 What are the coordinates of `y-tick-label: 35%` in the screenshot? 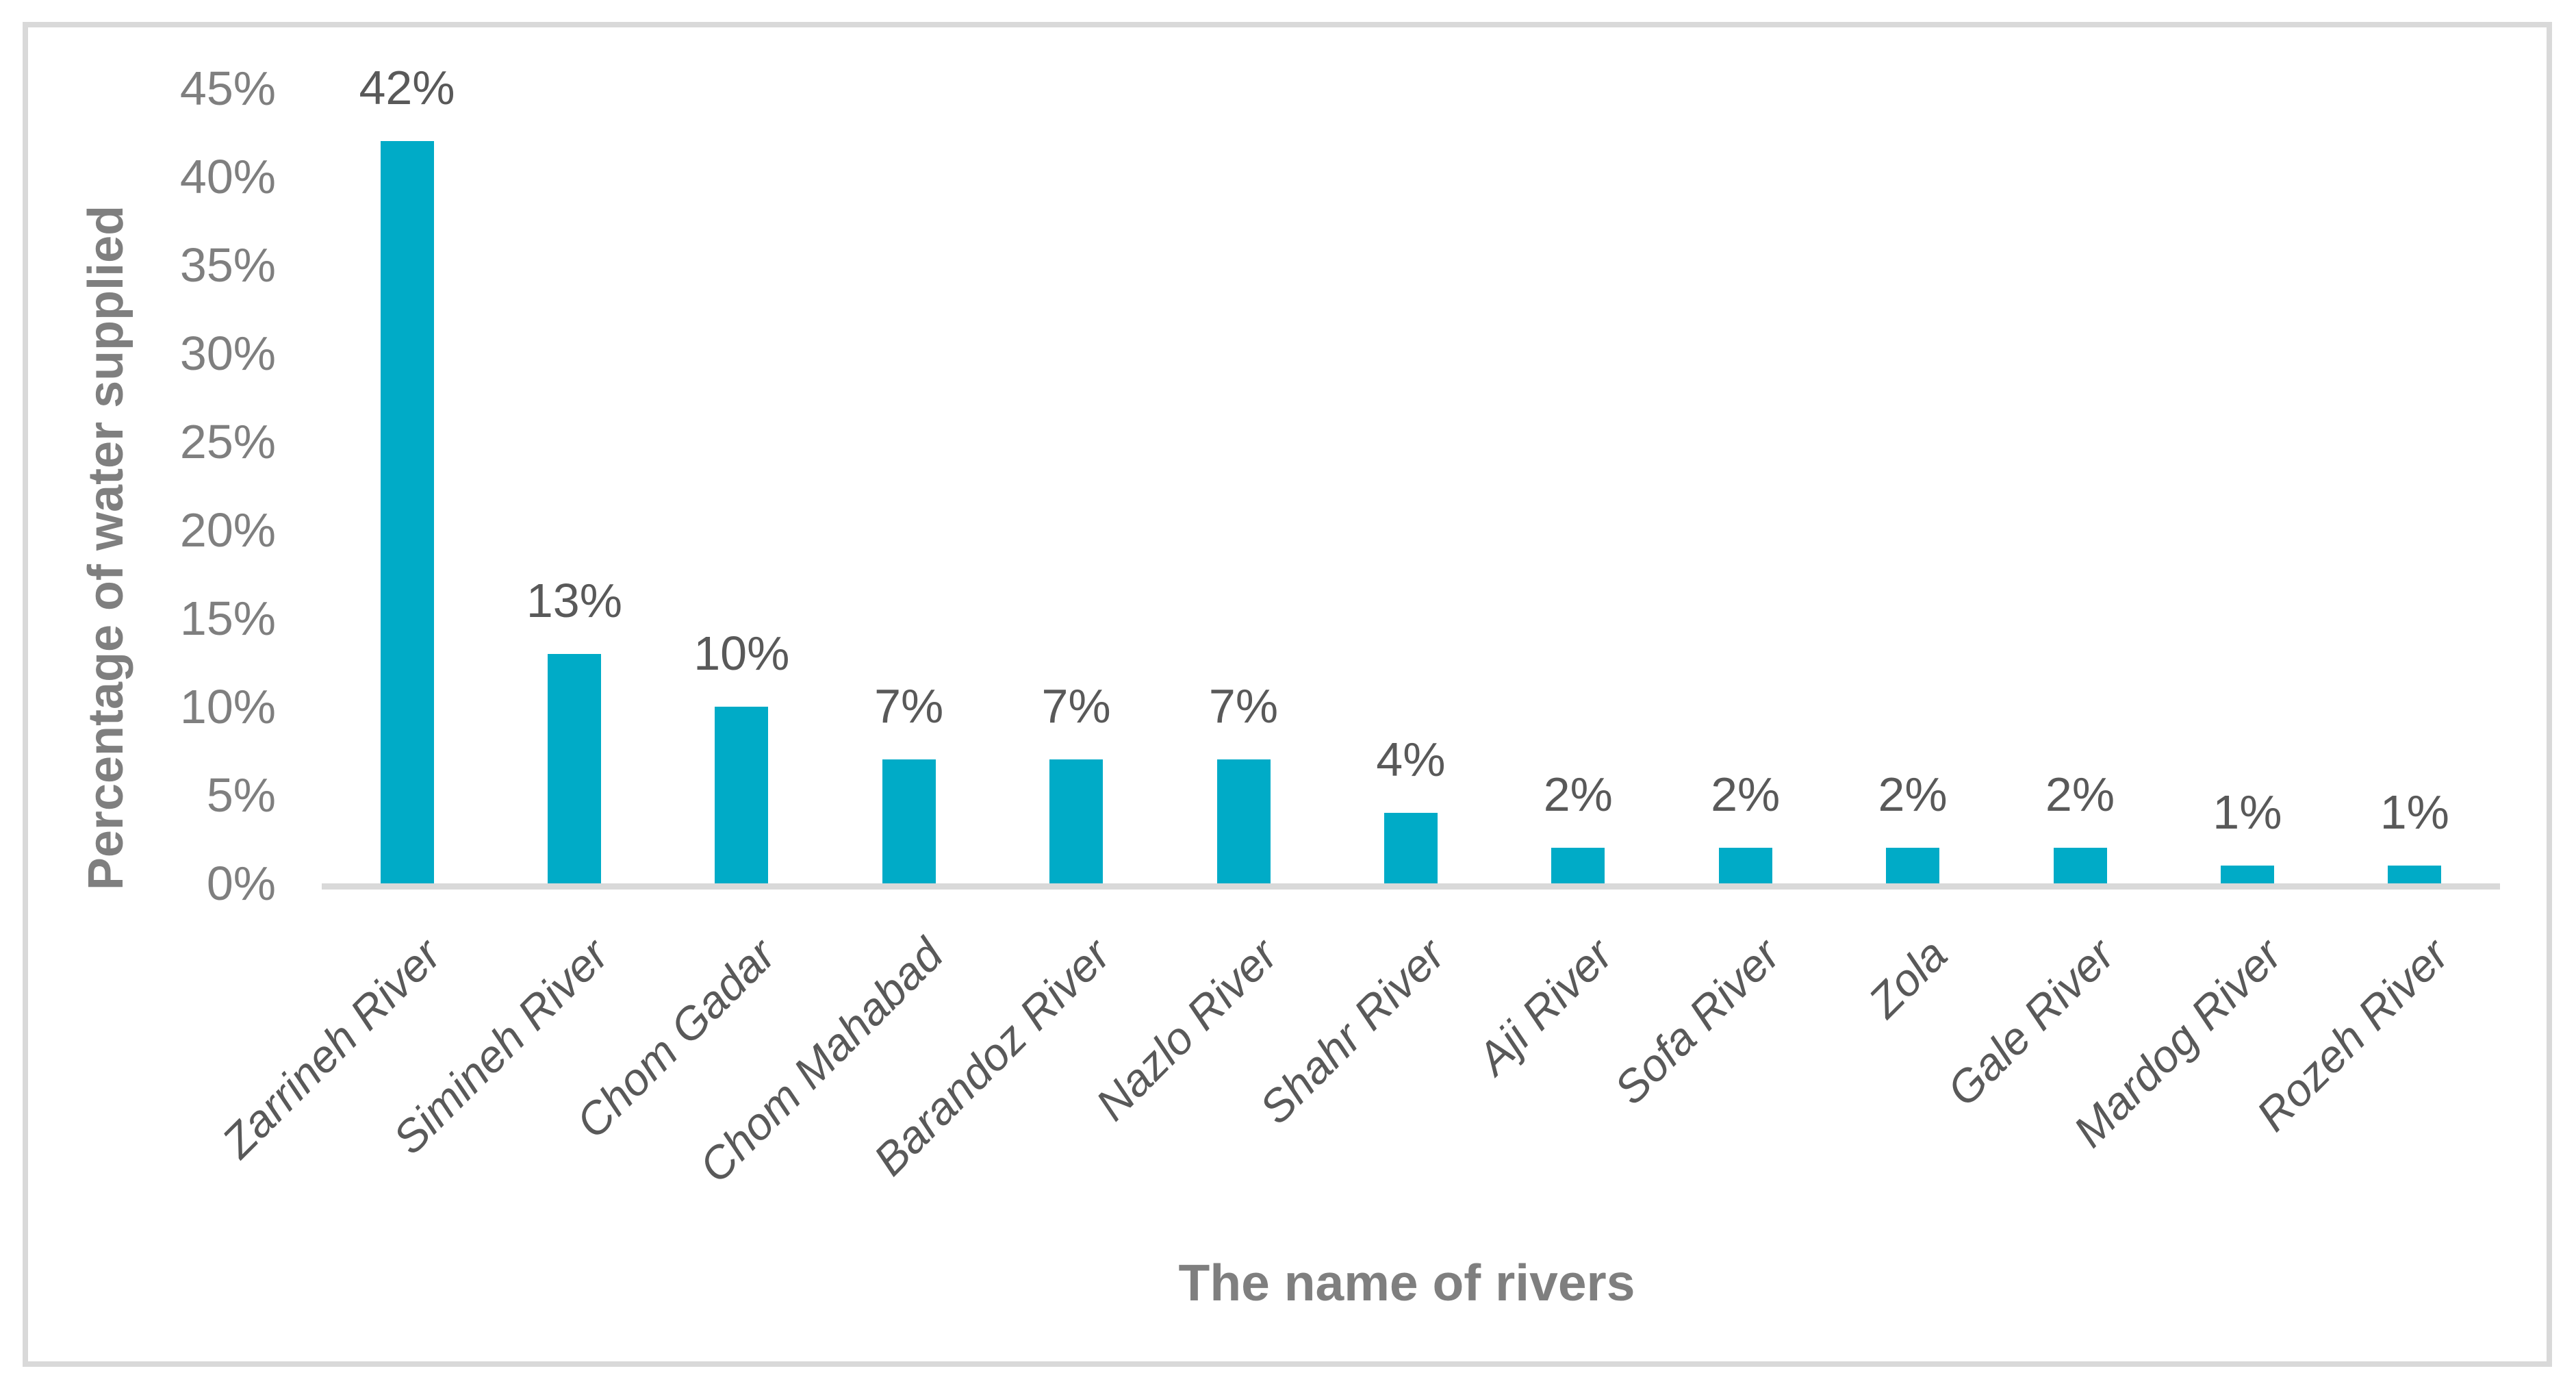 It's located at (227, 265).